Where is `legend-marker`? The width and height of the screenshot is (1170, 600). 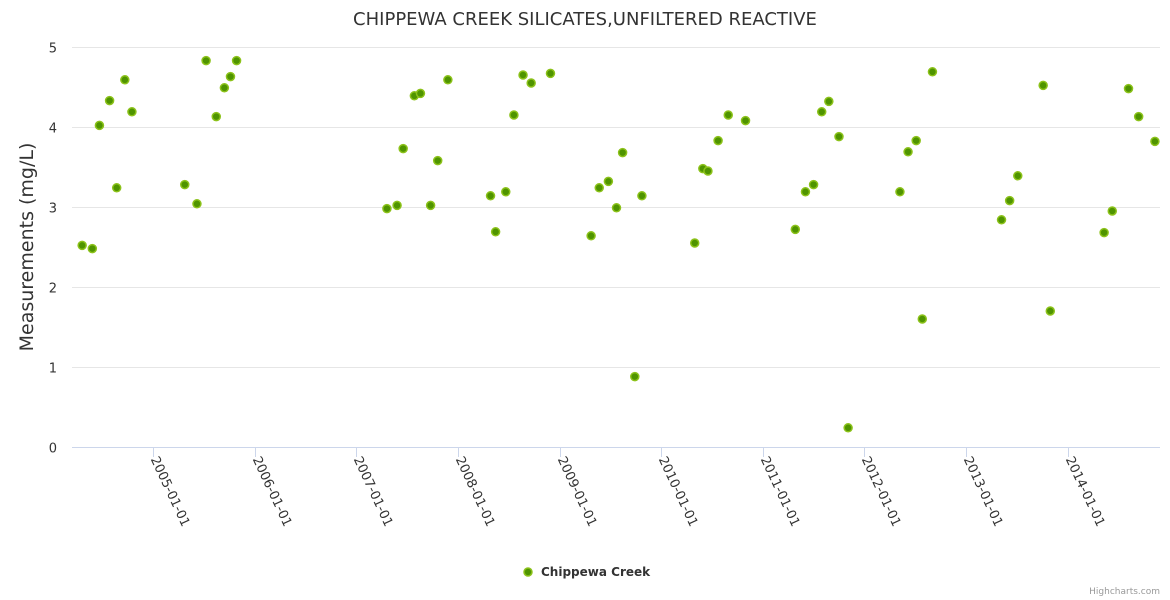 legend-marker is located at coordinates (528, 572).